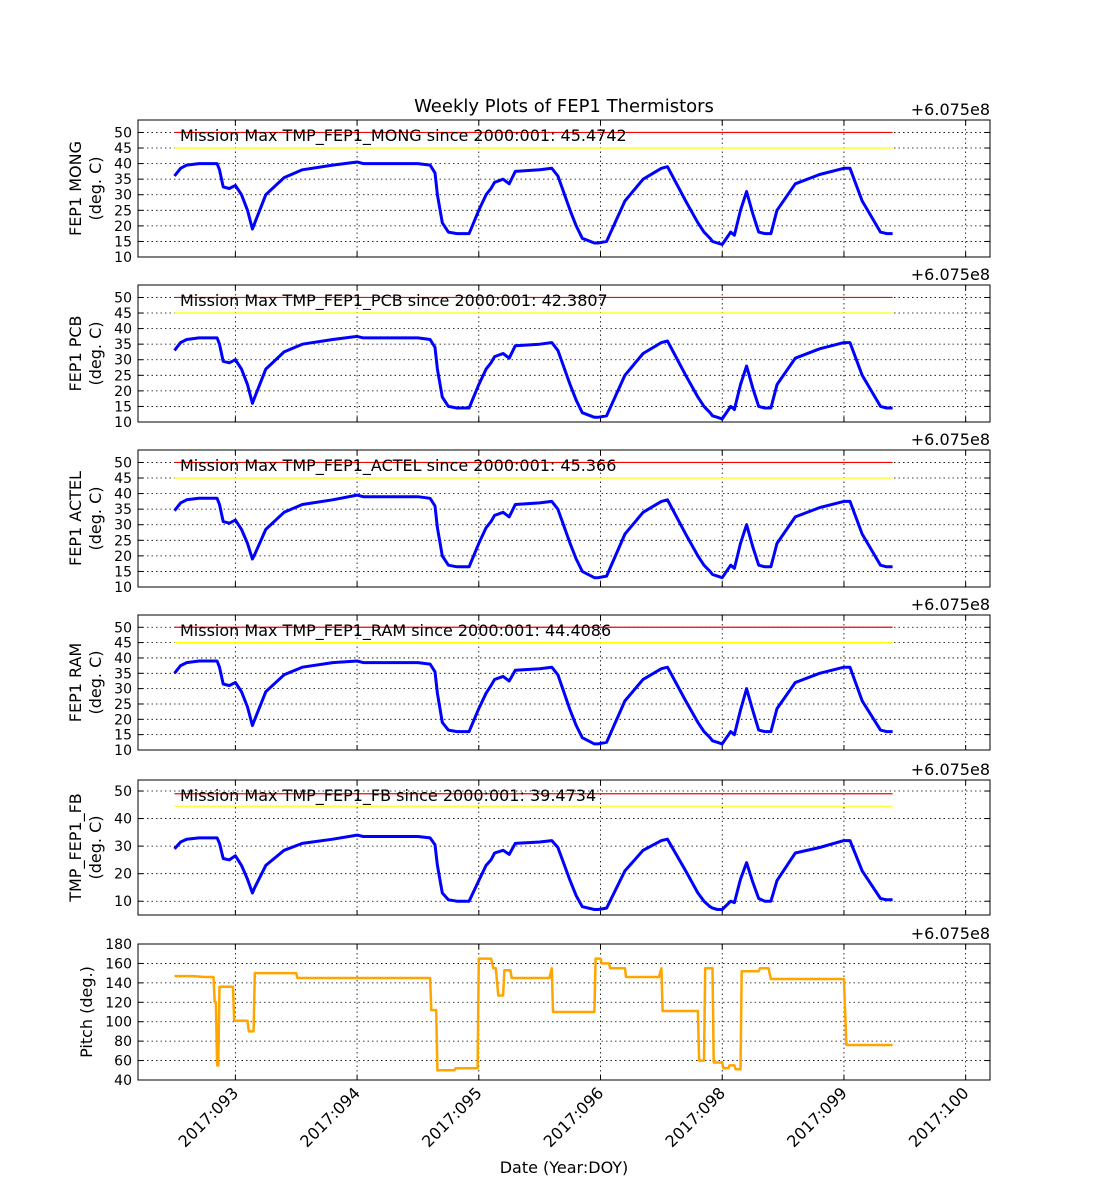  Describe the element at coordinates (123, 1062) in the screenshot. I see `y-tick-label: 60` at that location.